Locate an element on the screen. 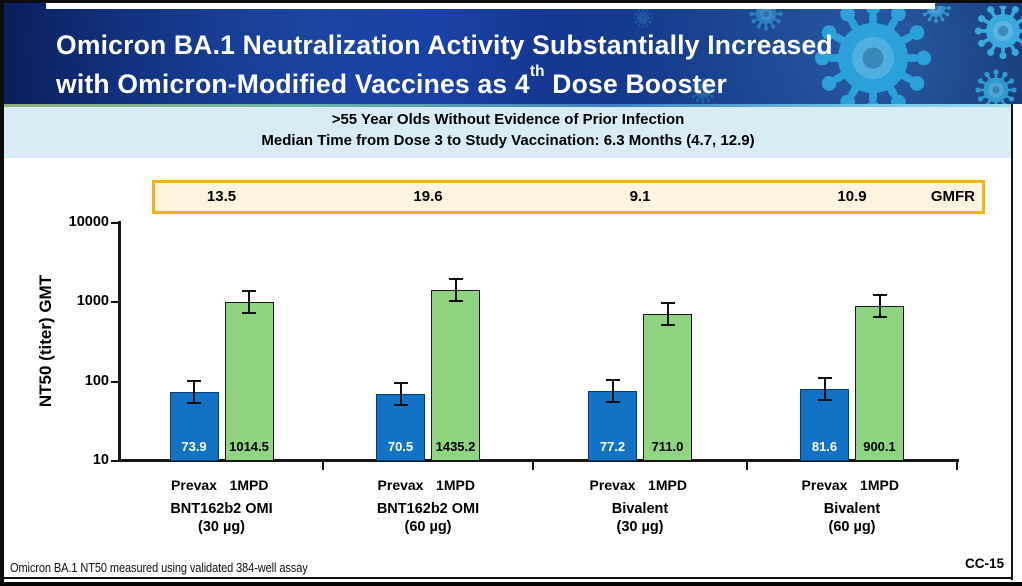  gmfr-value: 13.5 is located at coordinates (221, 196).